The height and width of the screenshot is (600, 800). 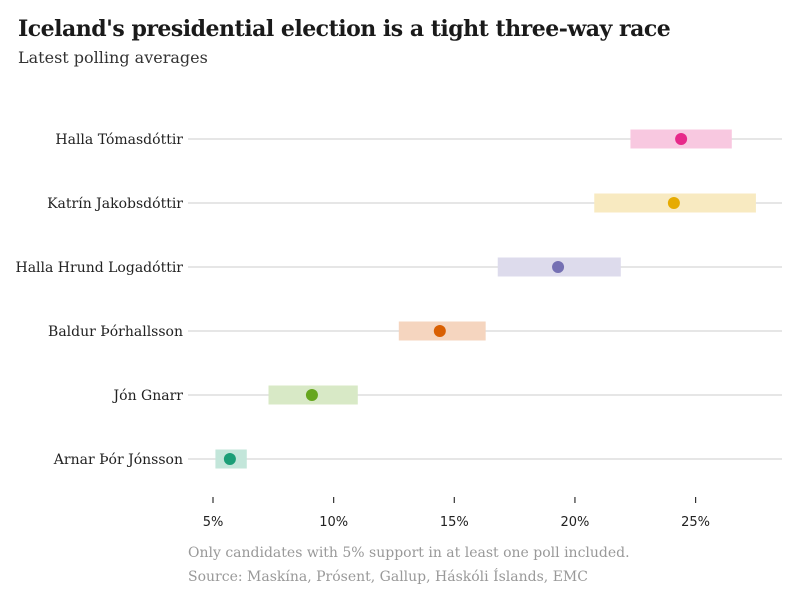 I want to click on chart-subtitle: Latest polling averages, so click(x=113, y=57).